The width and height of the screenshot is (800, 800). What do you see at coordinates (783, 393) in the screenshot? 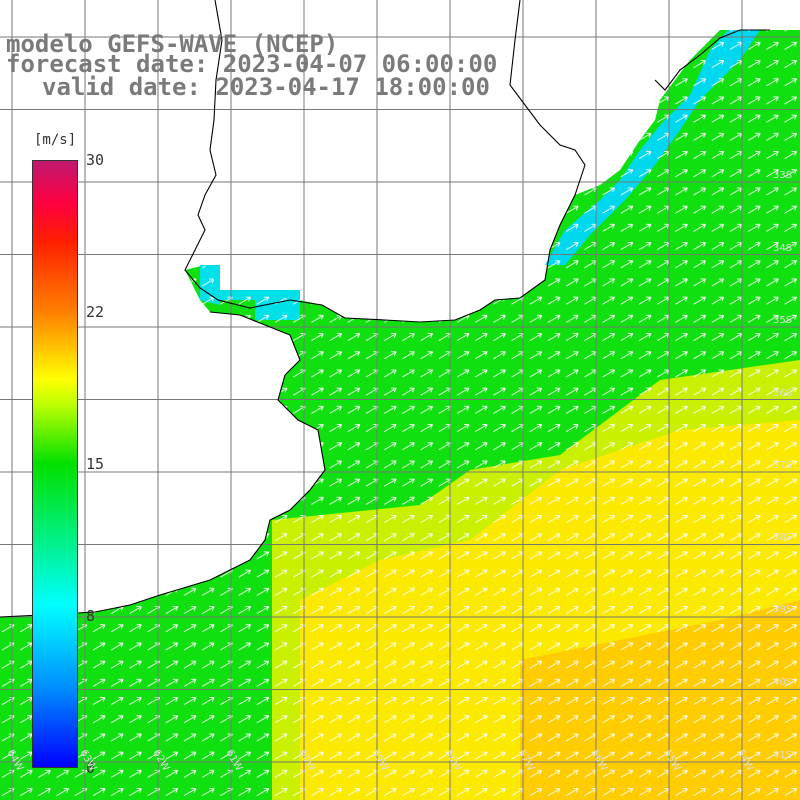
I see `lat-label: 36S` at bounding box center [783, 393].